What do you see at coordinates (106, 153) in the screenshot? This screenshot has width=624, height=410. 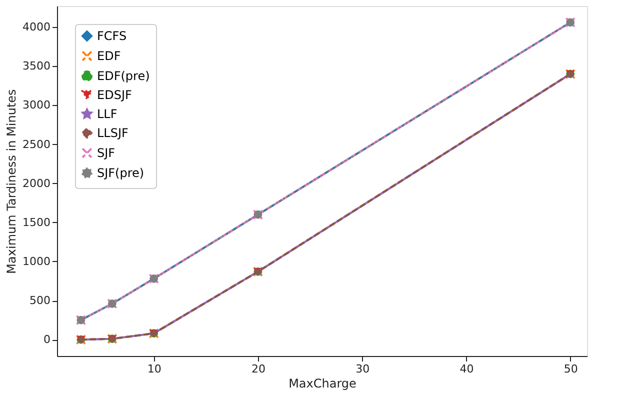 I see `legend-label: SJF` at bounding box center [106, 153].